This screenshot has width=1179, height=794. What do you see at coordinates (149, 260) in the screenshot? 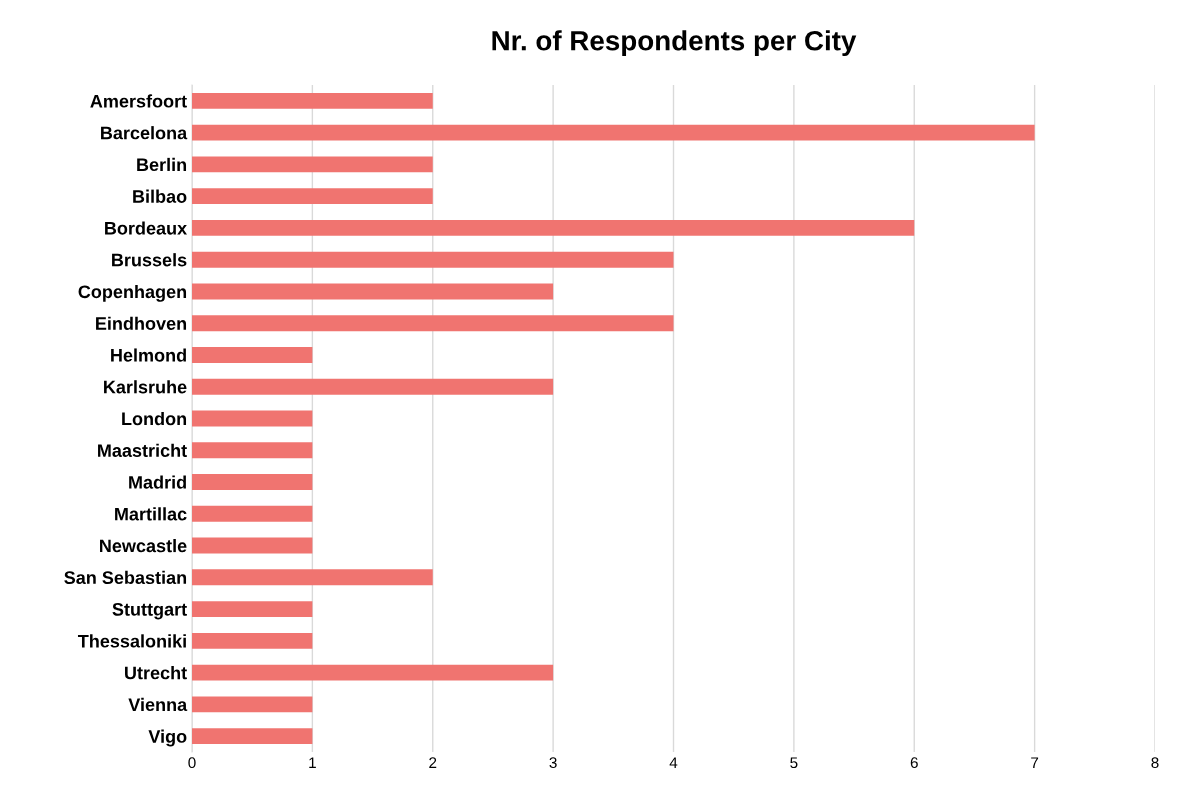
I see `y-tick-label: Brussels` at bounding box center [149, 260].